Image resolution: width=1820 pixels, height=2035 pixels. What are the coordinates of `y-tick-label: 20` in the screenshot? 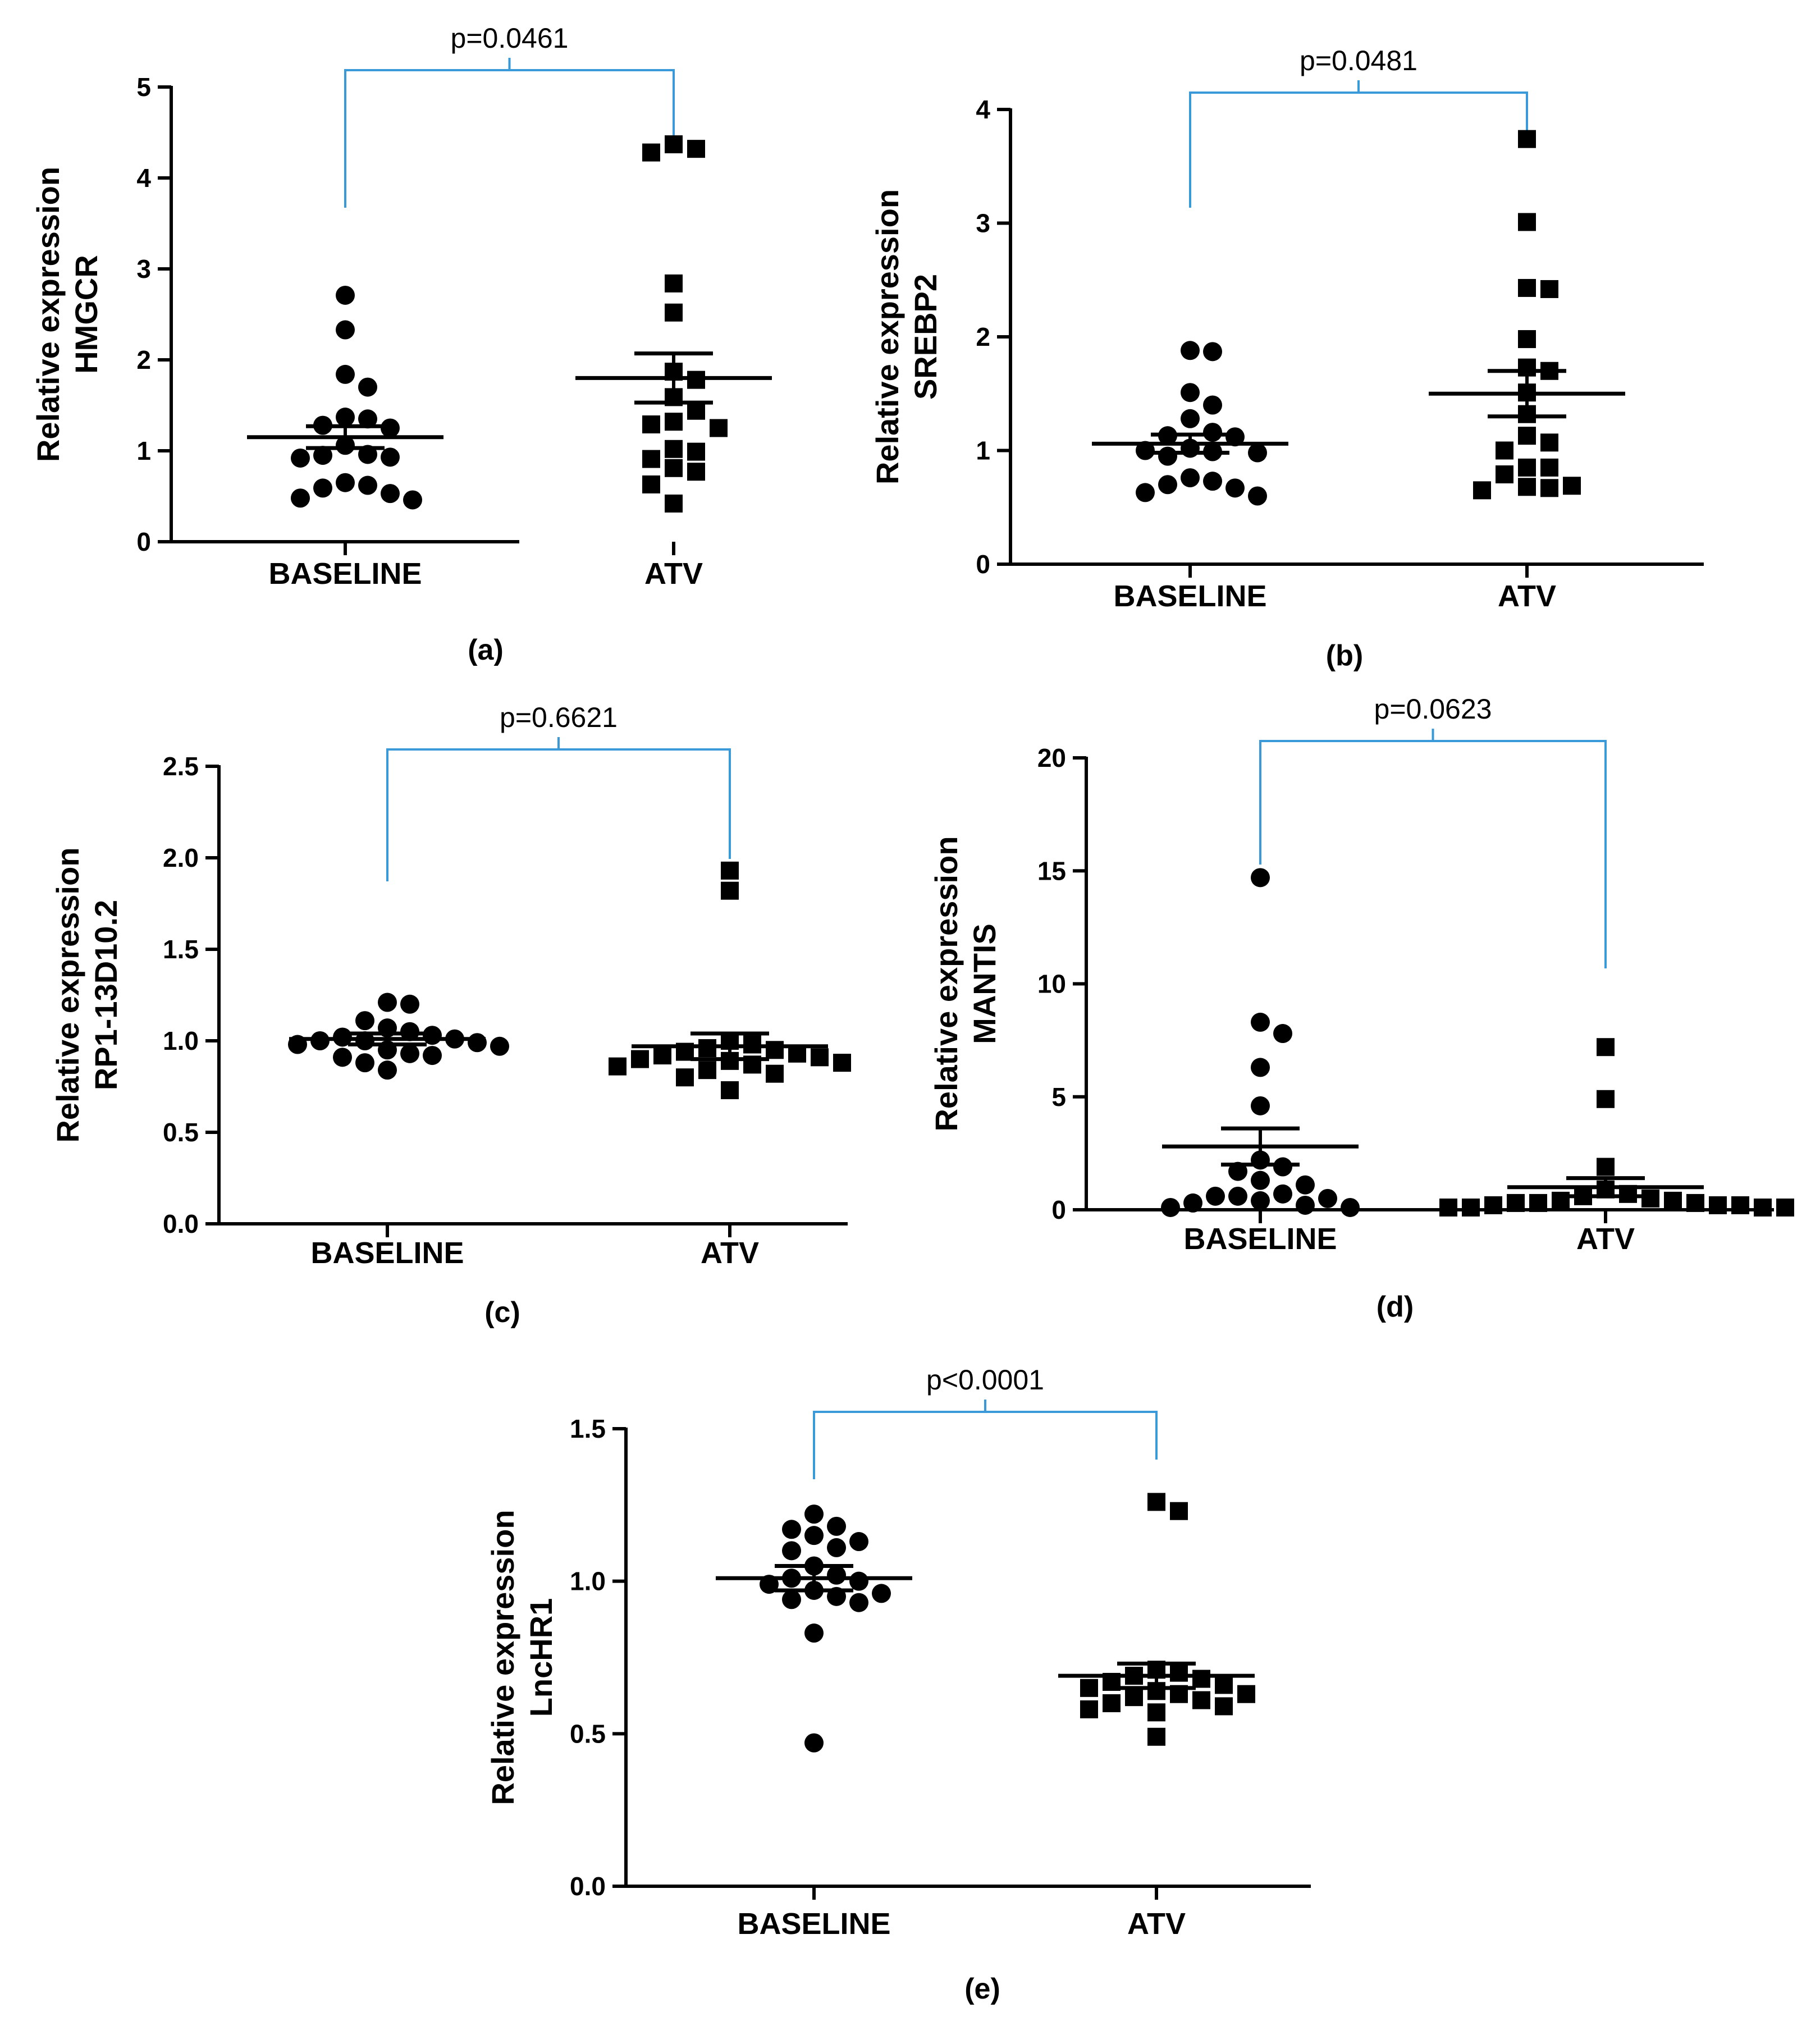 It's located at (1052, 757).